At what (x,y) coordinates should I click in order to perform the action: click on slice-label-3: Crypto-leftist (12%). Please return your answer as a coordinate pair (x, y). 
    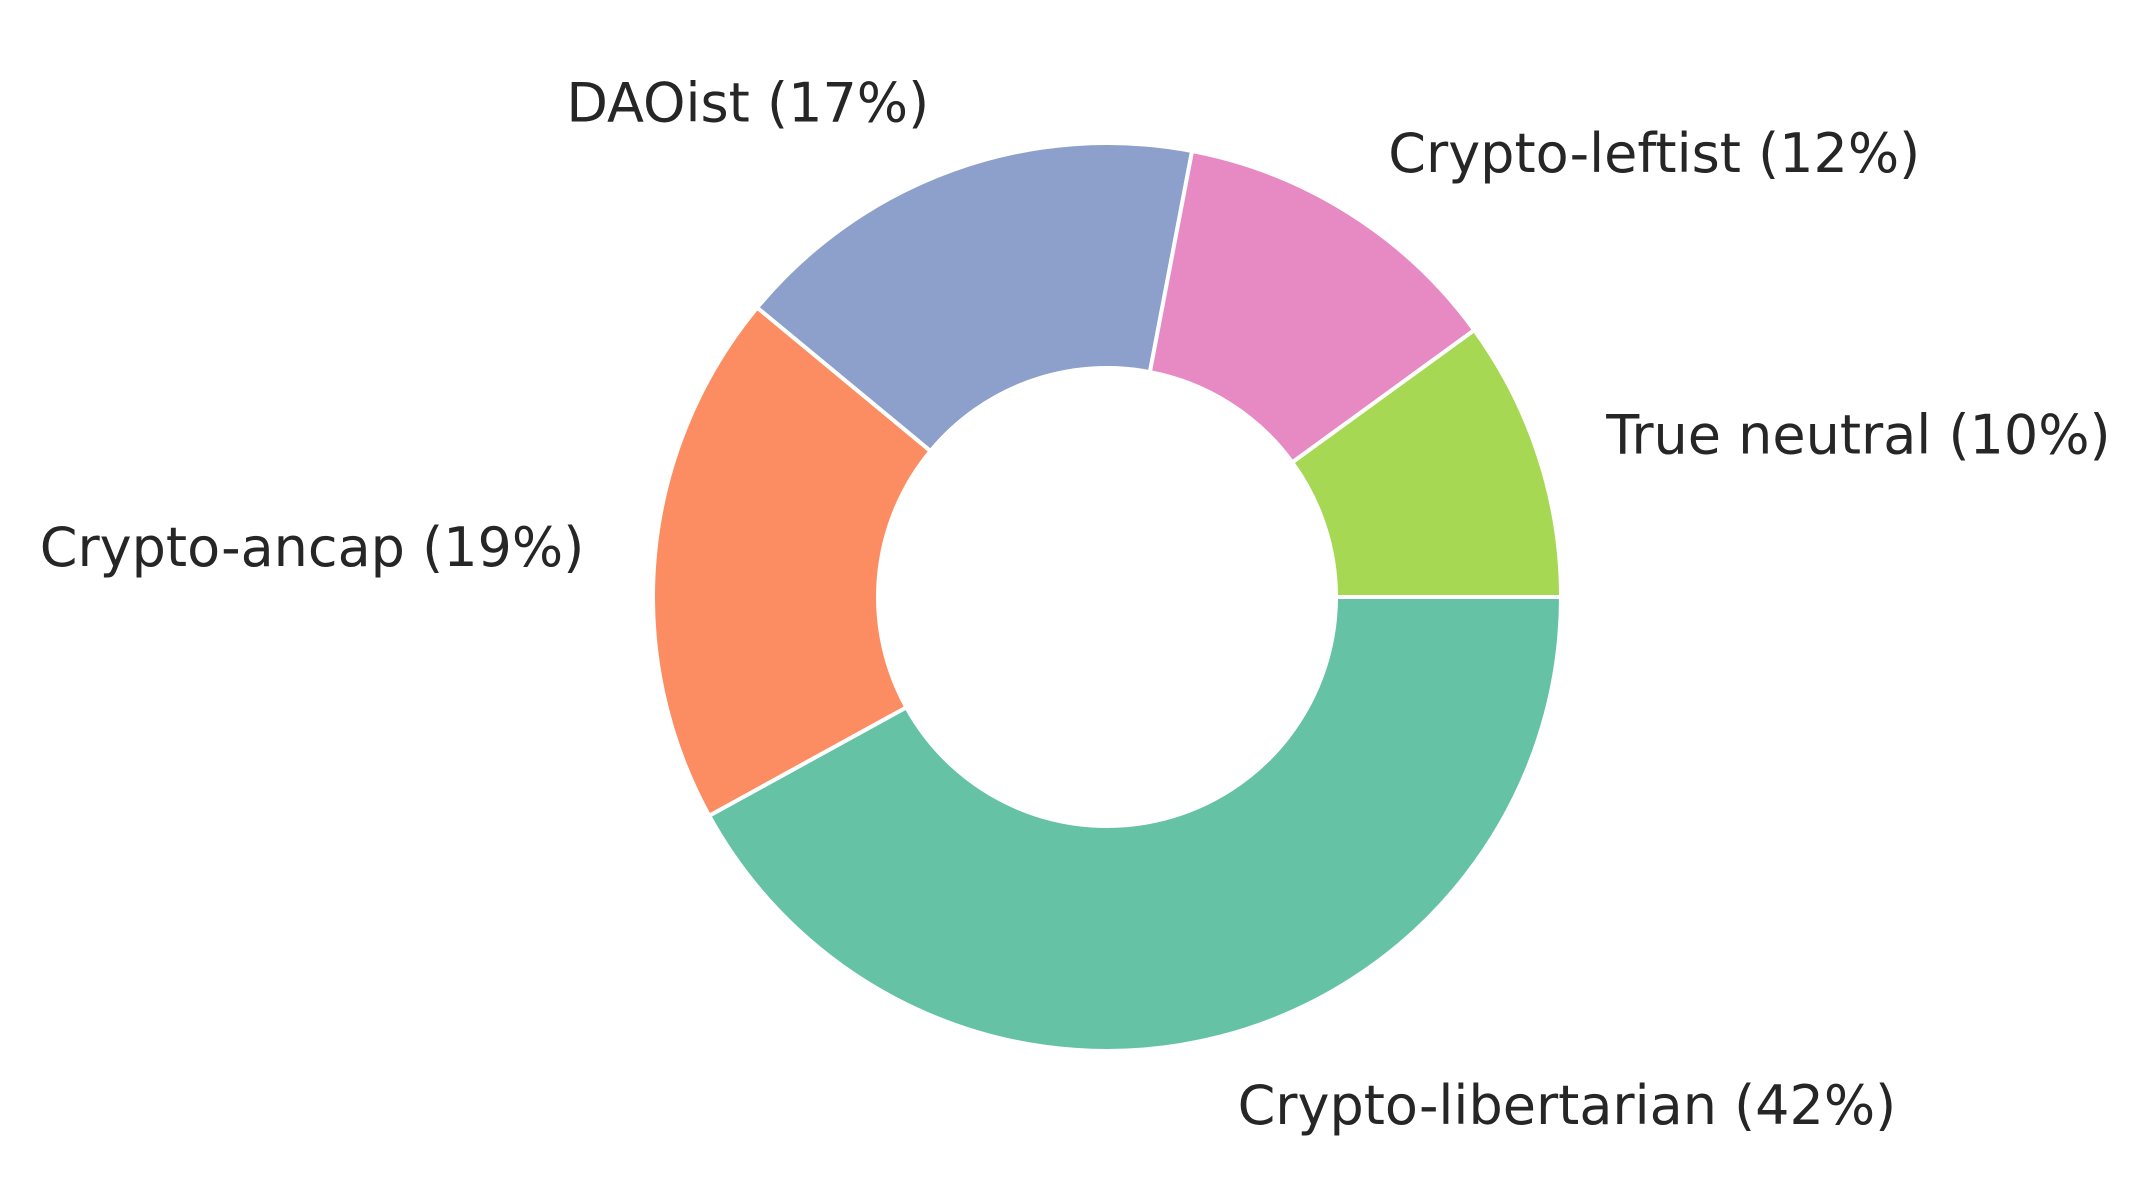
    Looking at the image, I should click on (1654, 153).